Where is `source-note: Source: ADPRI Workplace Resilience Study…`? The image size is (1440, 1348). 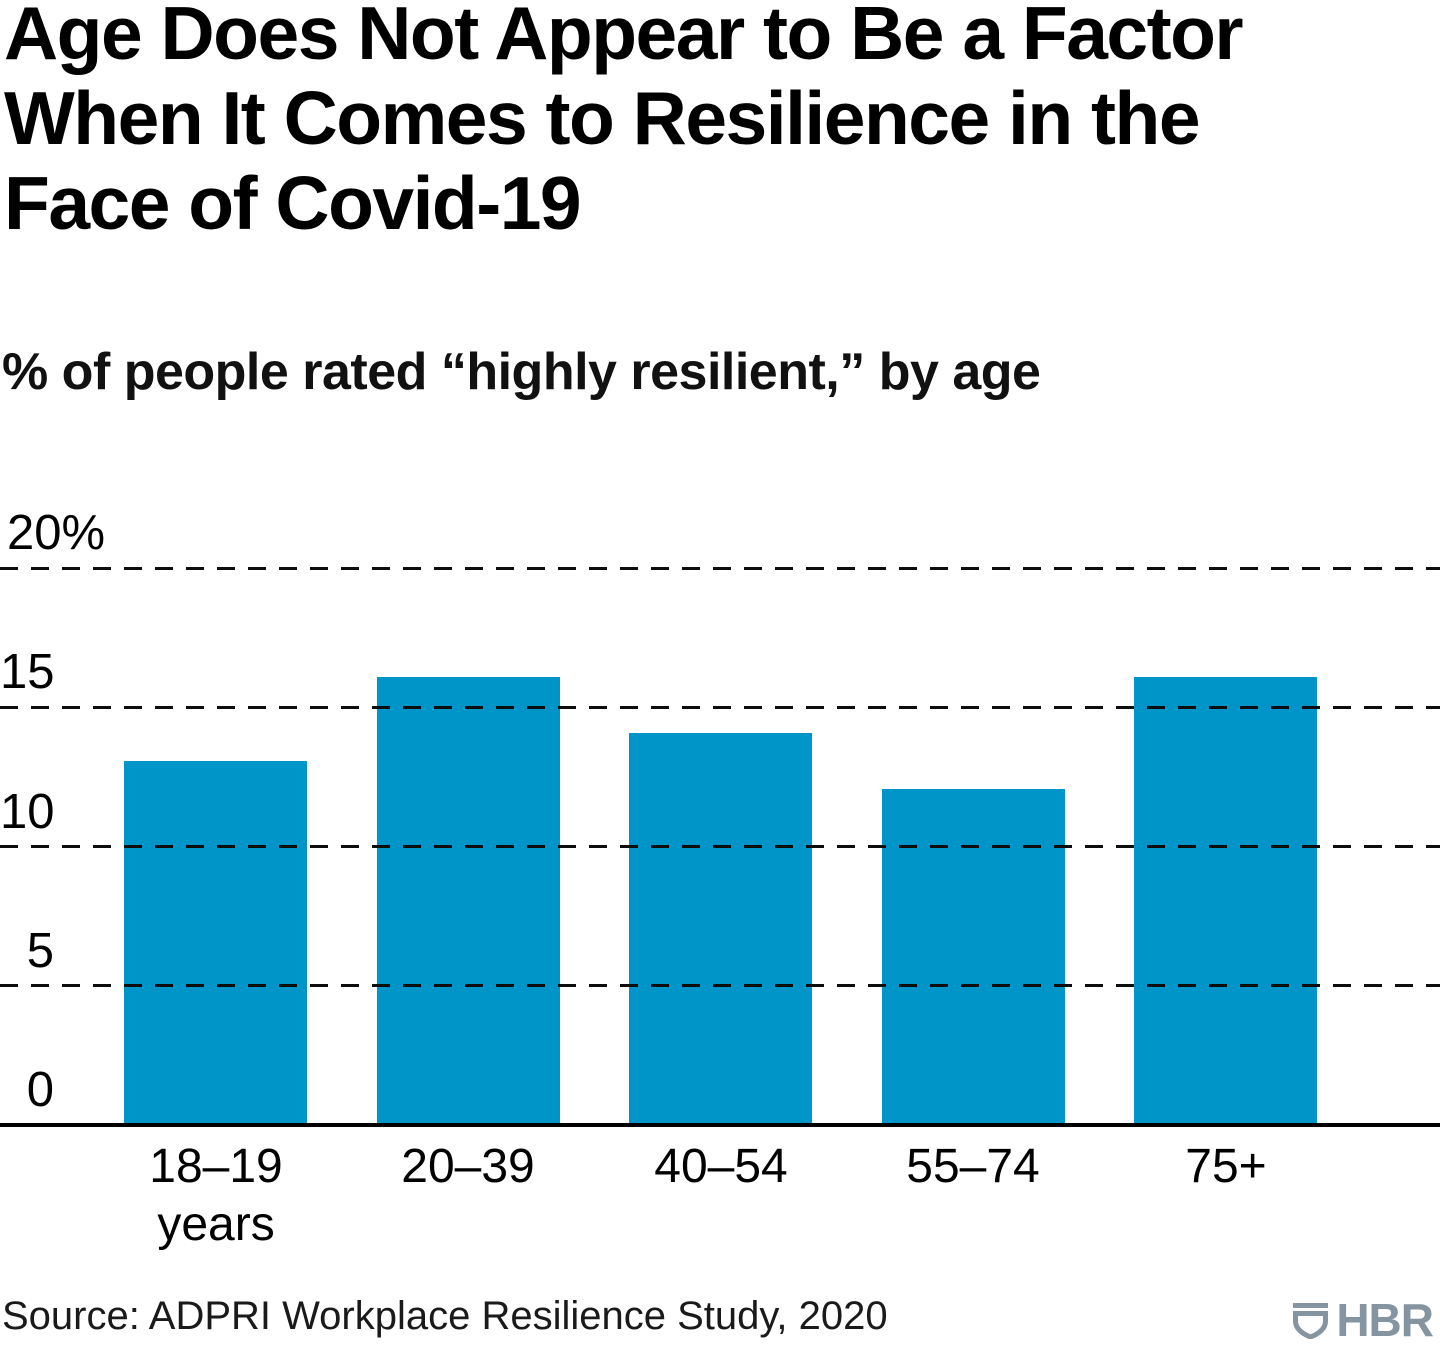 source-note: Source: ADPRI Workplace Resilience Study… is located at coordinates (445, 1316).